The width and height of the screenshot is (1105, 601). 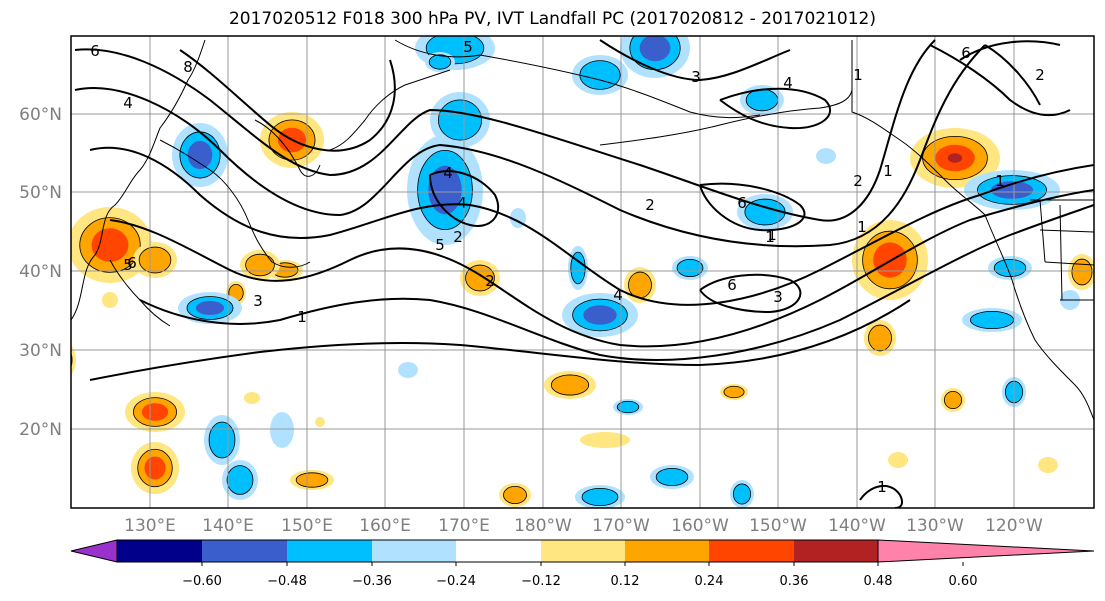 I want to click on colorbar-tick-label: −0.36, so click(x=372, y=581).